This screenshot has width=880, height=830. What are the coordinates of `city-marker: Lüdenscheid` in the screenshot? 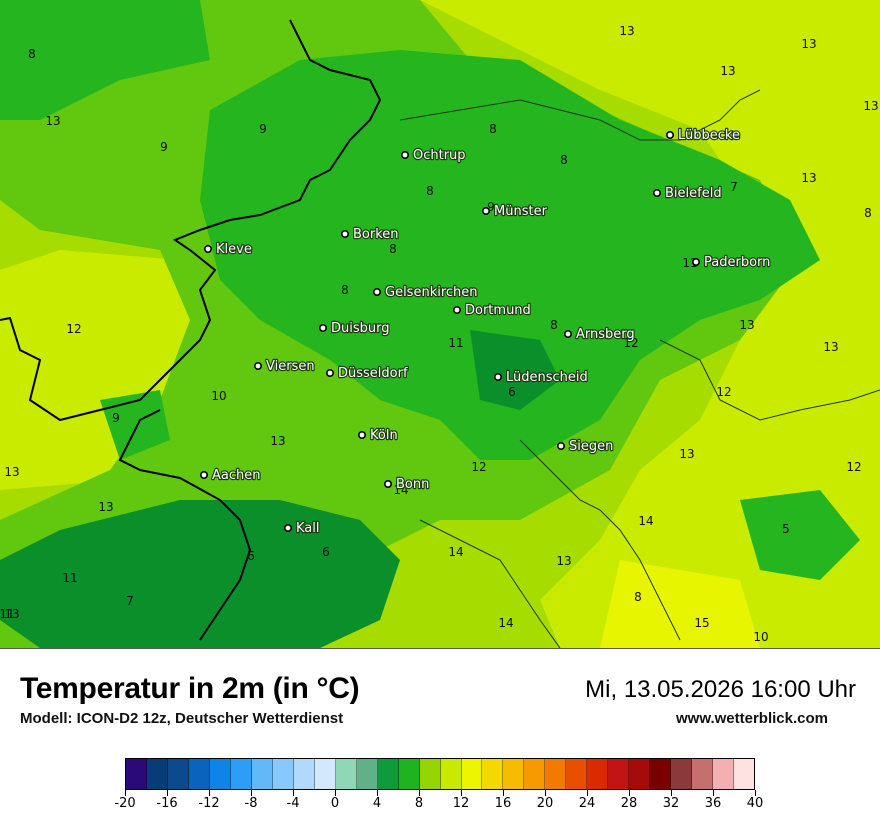 It's located at (541, 377).